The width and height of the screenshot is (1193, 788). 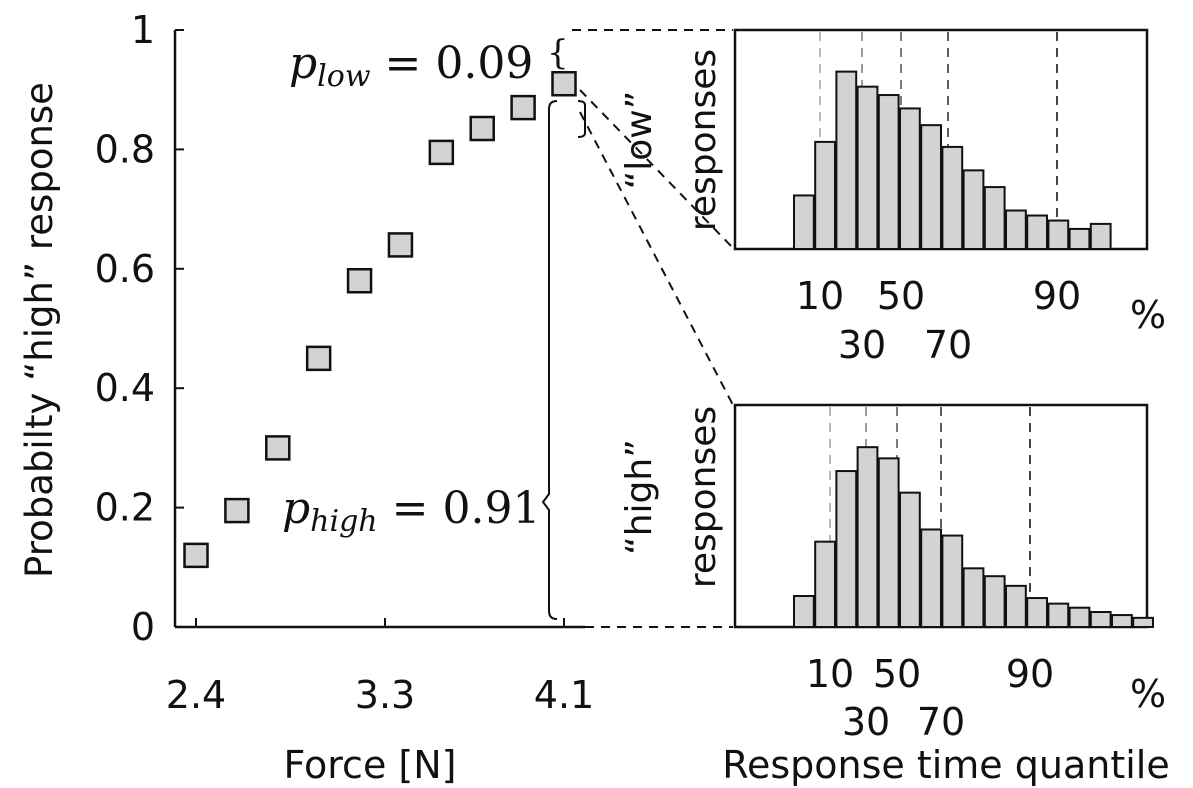 I want to click on p-low-subscript: low, so click(x=344, y=76).